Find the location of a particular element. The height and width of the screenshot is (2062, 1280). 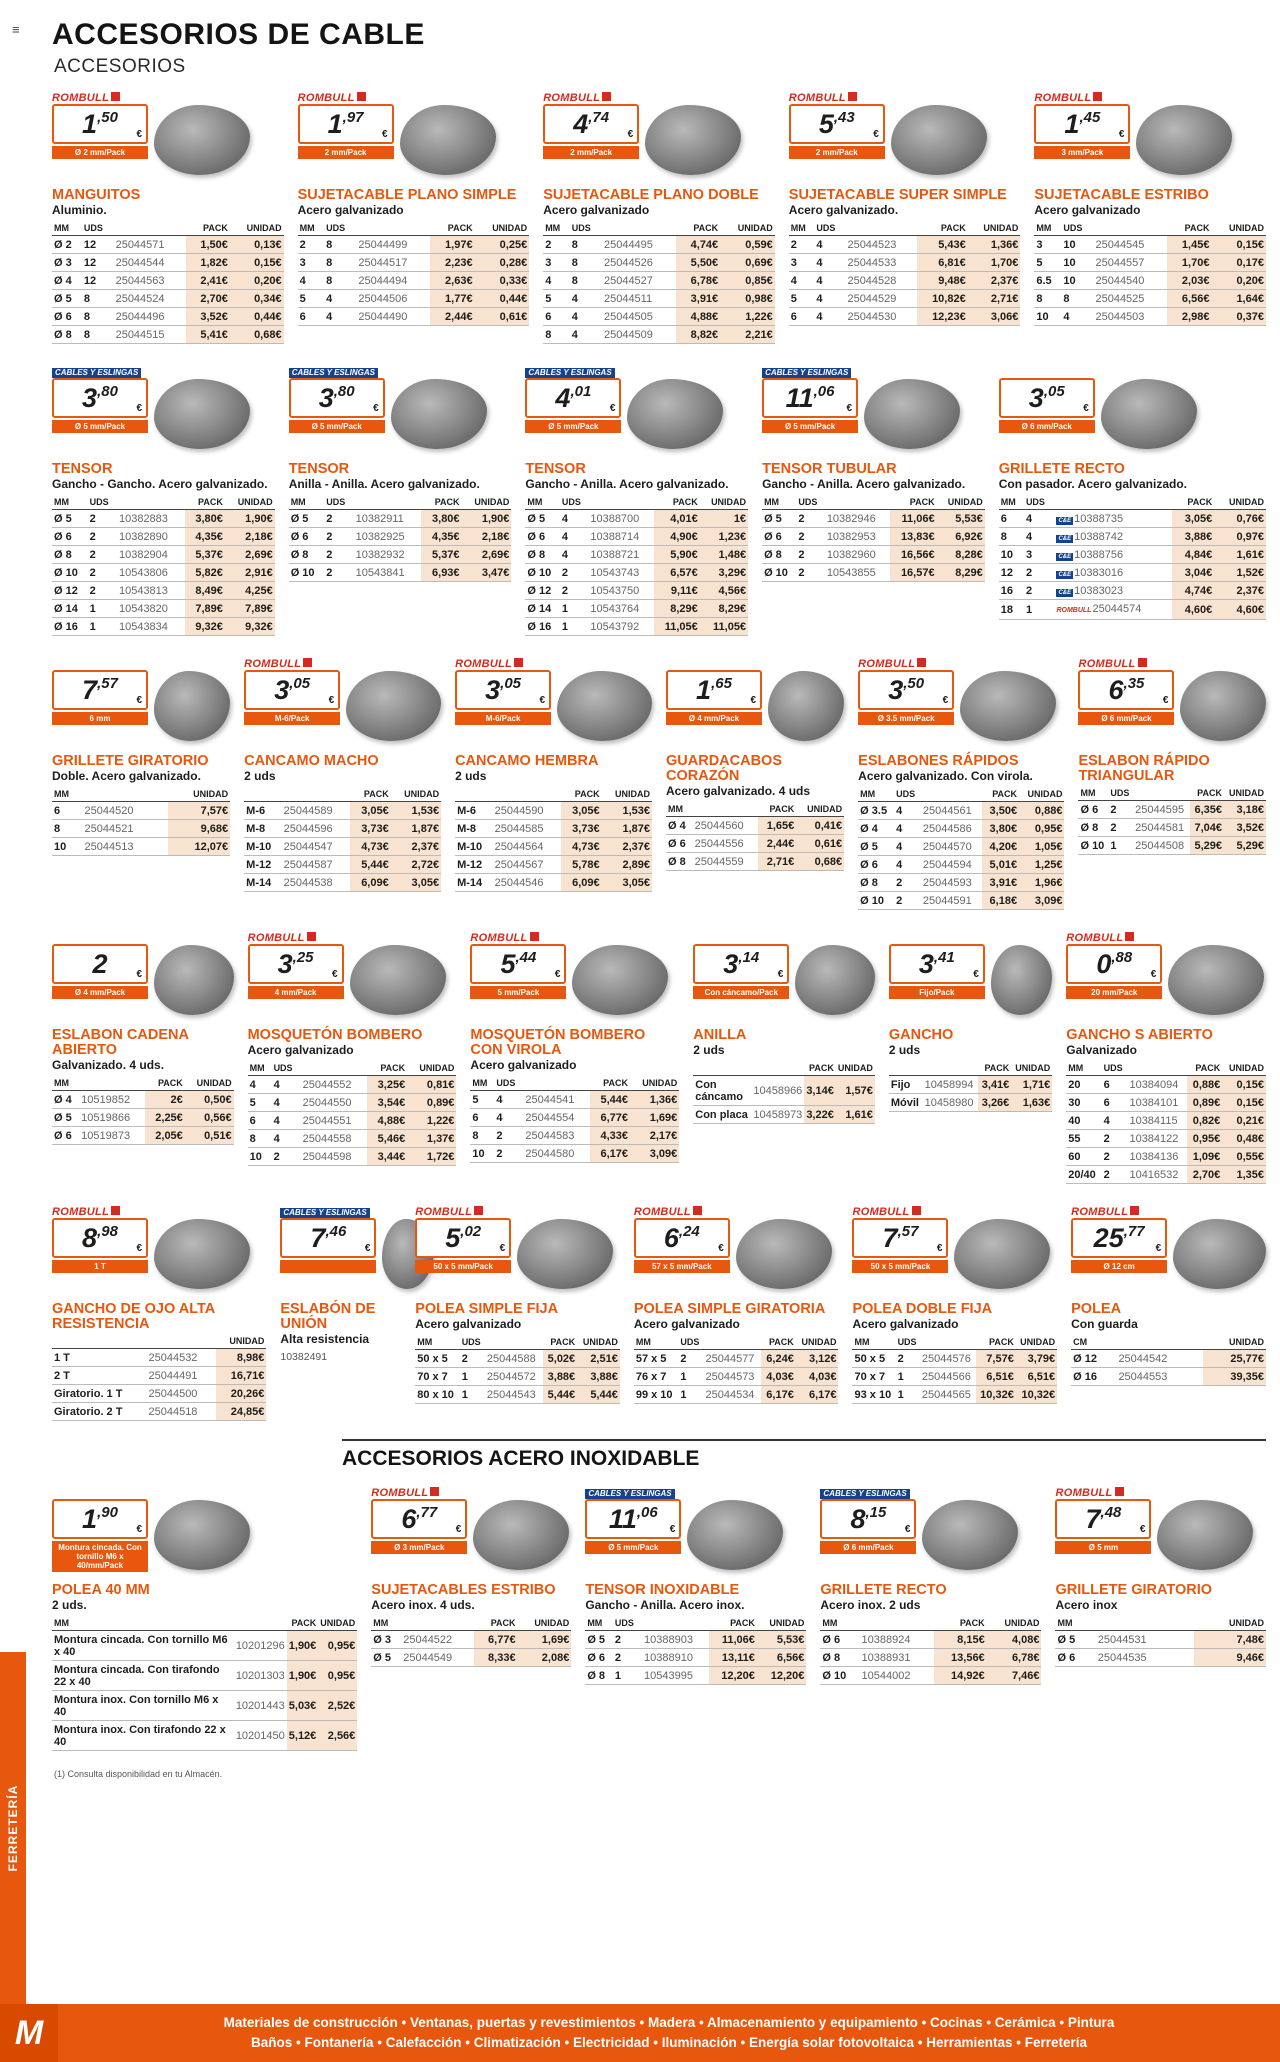

table-row: 12 2 C&E 10383016 3,04€ 1,52€ is located at coordinates (1132, 572).